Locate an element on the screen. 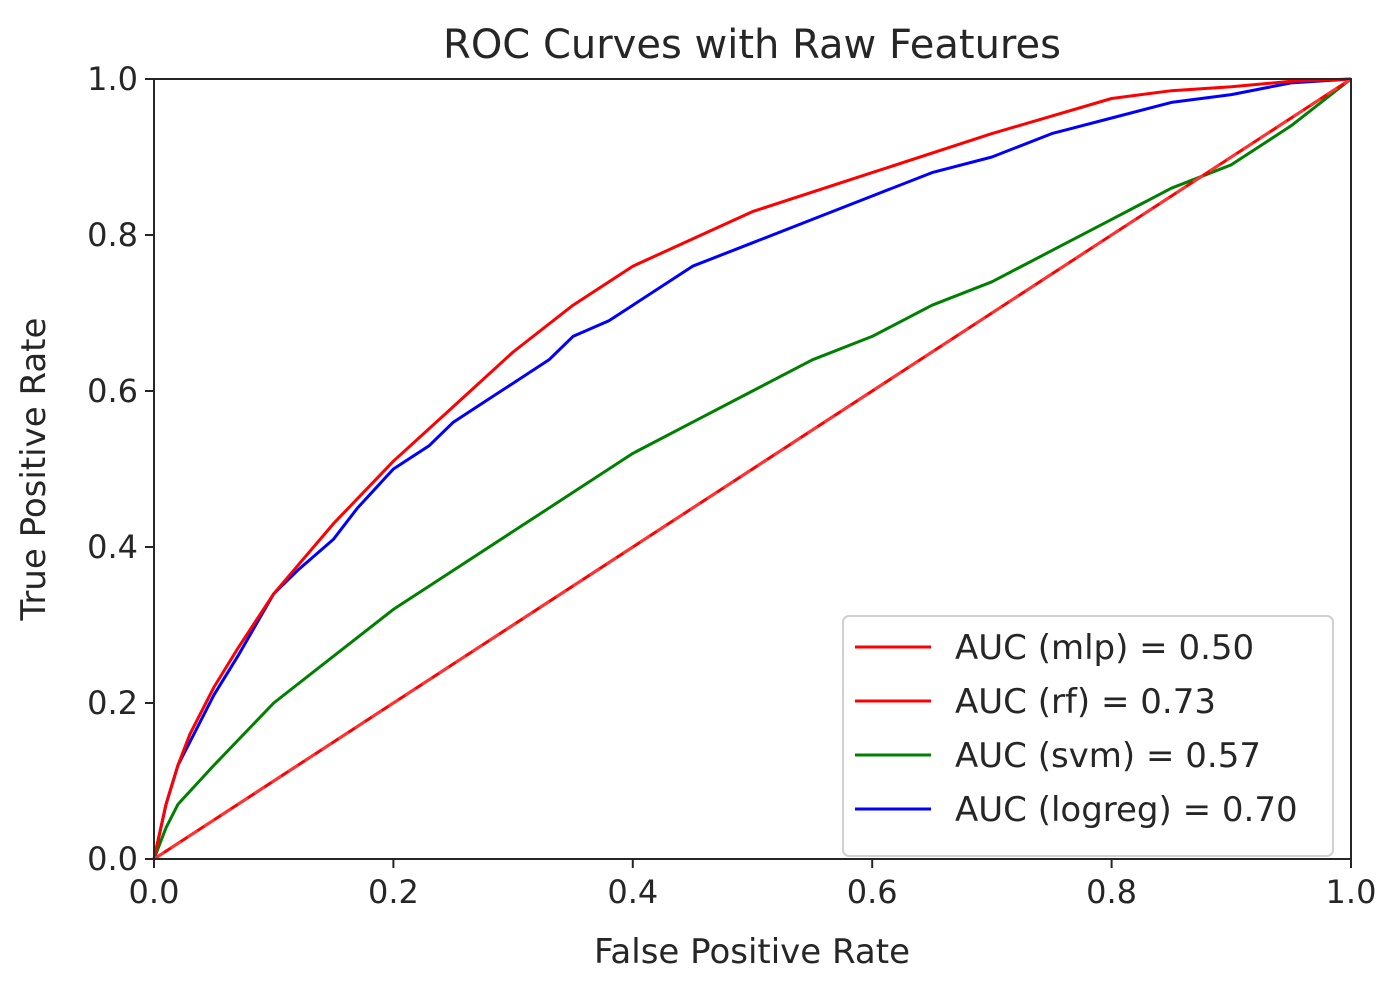  x-tick-label: 0.4 is located at coordinates (632, 892).